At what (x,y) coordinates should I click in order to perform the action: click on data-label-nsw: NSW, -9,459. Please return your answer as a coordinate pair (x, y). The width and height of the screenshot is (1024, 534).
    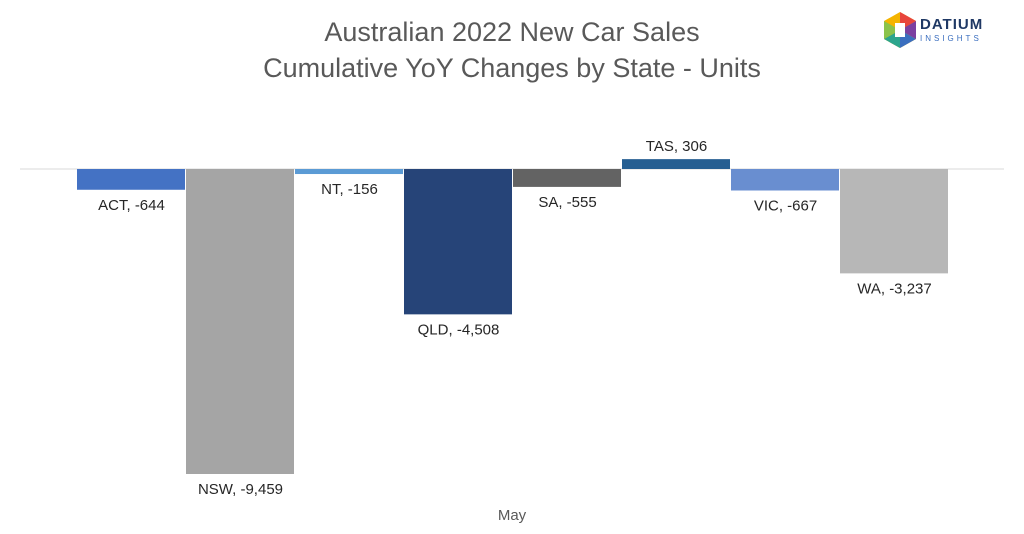
    Looking at the image, I should click on (240, 489).